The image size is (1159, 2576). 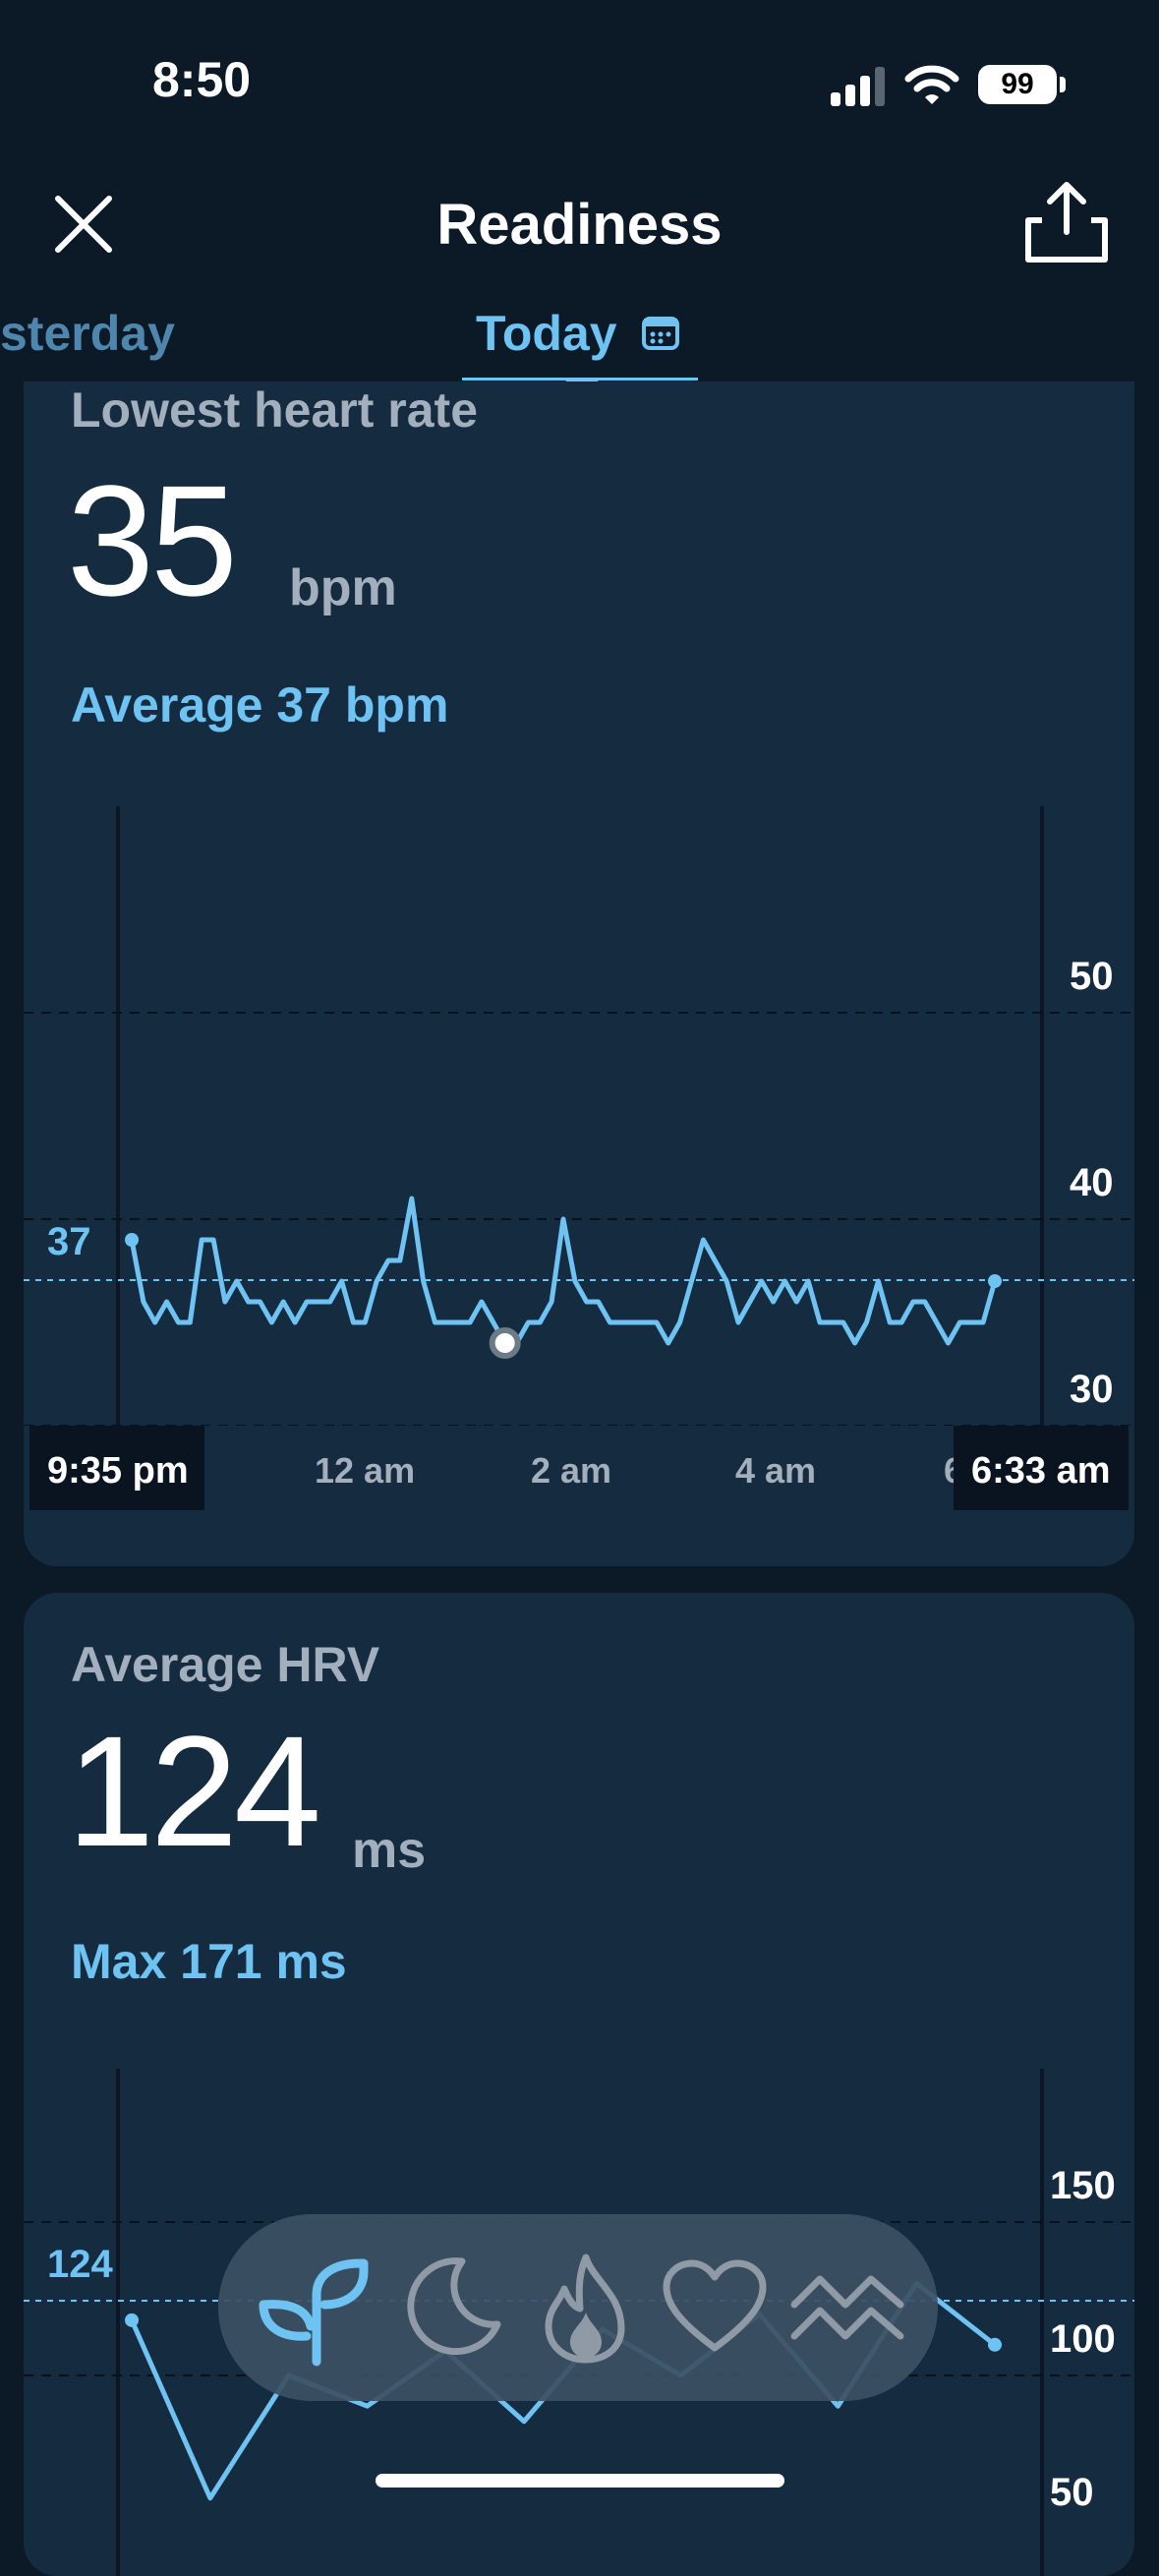 What do you see at coordinates (451, 2308) in the screenshot?
I see `sleep-moon-icon` at bounding box center [451, 2308].